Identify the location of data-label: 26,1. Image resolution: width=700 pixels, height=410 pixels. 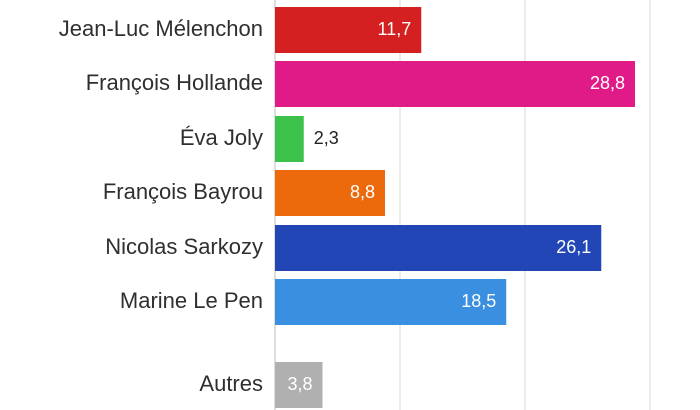
(573, 247).